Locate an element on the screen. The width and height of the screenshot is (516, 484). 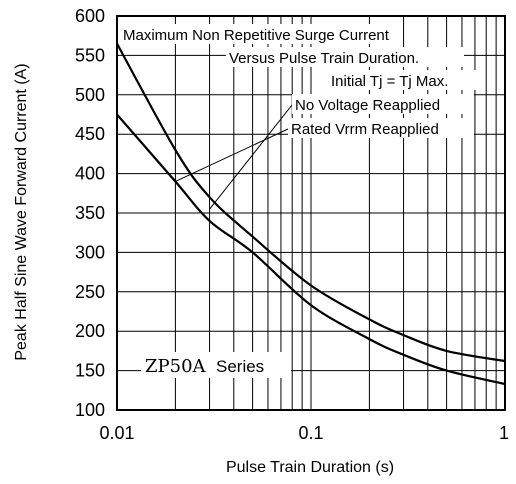
annotation-title-line-2: Versus Pulse Train Duration. is located at coordinates (324, 58).